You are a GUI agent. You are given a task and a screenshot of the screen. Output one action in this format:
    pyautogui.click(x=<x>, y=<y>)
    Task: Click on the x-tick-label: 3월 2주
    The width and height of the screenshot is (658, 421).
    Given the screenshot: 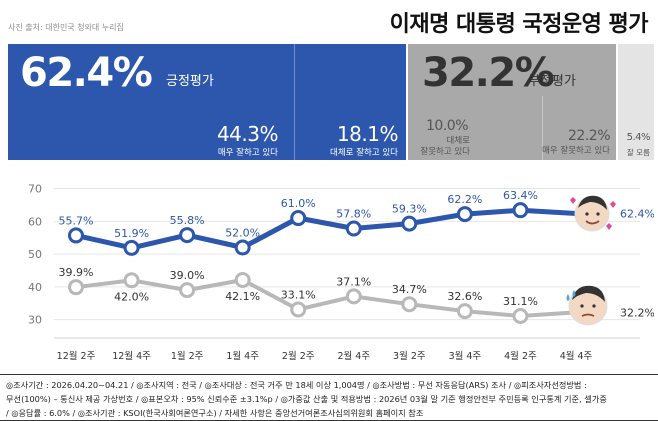 What is the action you would take?
    pyautogui.click(x=409, y=356)
    